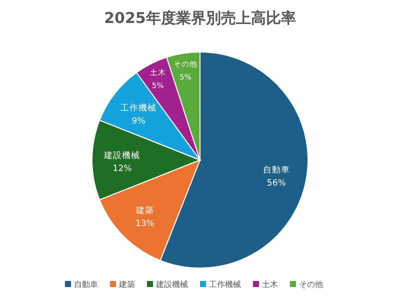  What do you see at coordinates (276, 183) in the screenshot?
I see `data-label: 56%` at bounding box center [276, 183].